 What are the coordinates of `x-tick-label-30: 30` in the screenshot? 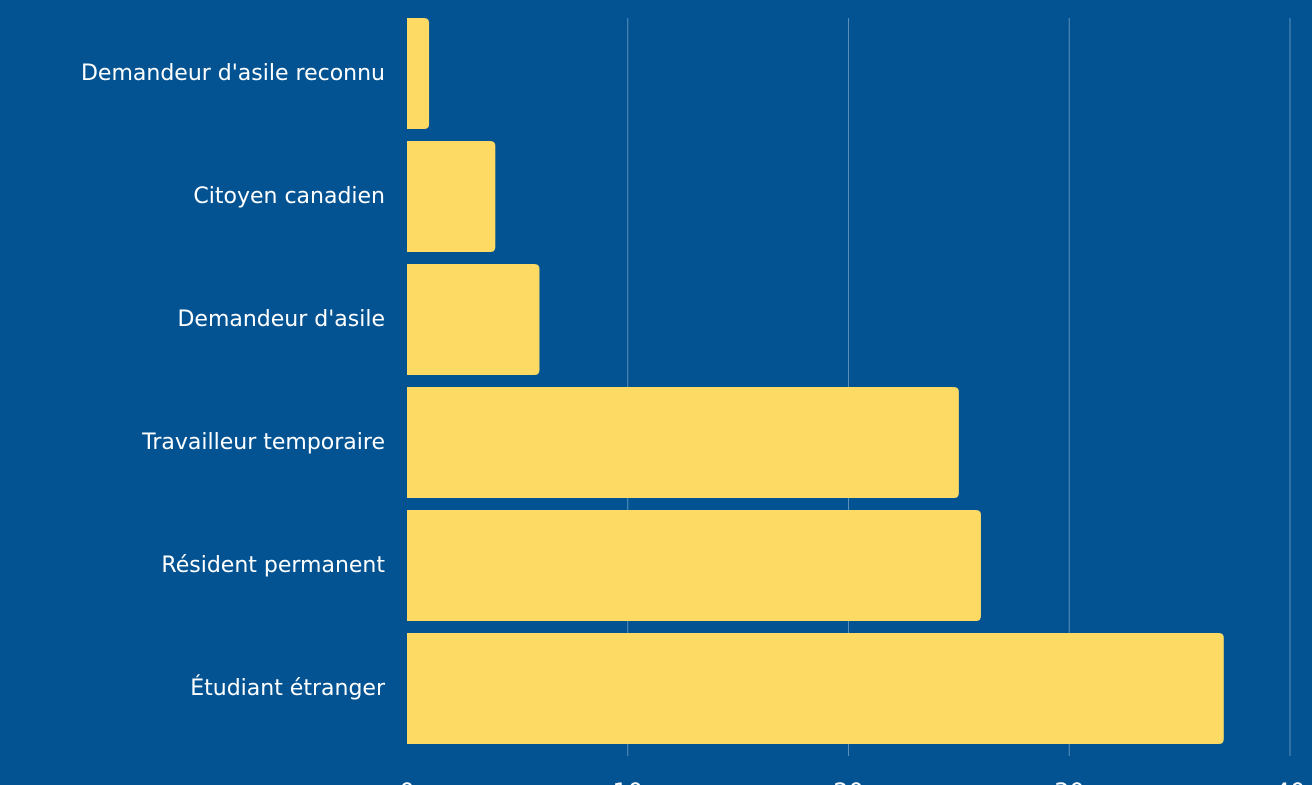 It's located at (1069, 781).